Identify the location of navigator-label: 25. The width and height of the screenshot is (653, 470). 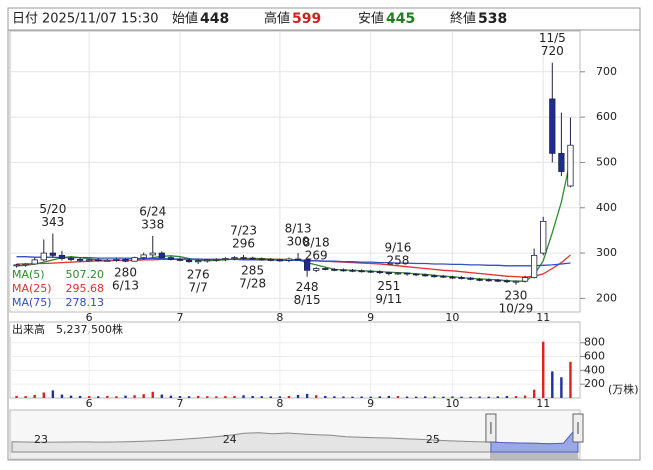
(433, 439).